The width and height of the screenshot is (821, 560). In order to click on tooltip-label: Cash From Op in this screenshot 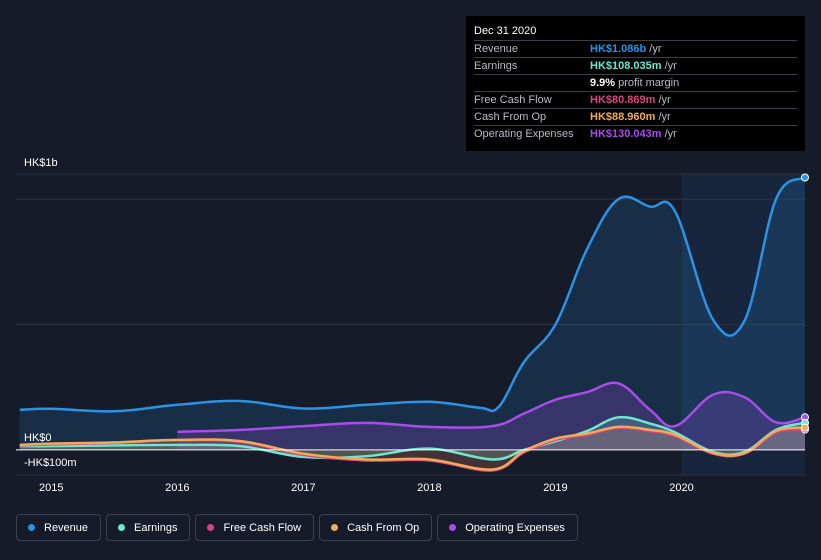, I will do `click(510, 117)`.